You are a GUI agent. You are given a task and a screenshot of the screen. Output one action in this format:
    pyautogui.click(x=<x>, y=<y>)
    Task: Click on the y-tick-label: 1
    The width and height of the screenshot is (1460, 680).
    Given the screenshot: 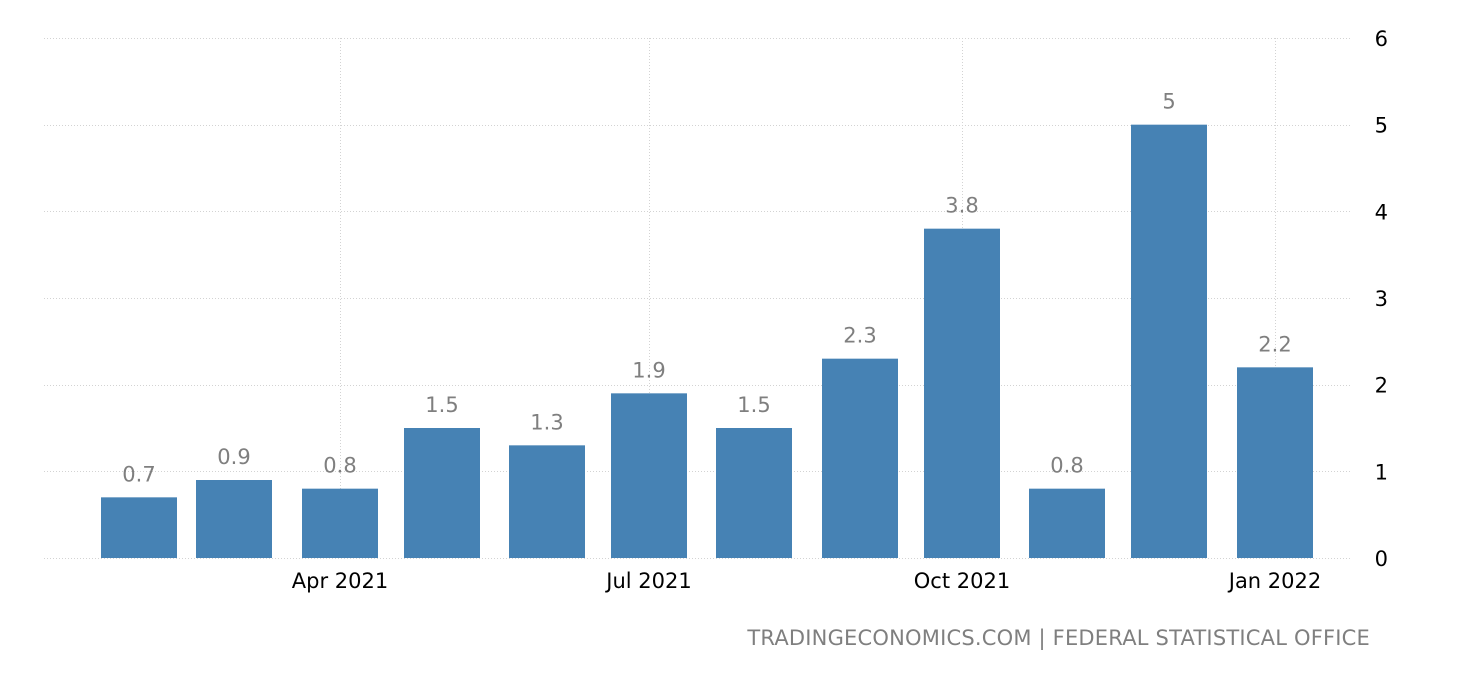 What is the action you would take?
    pyautogui.click(x=1381, y=472)
    